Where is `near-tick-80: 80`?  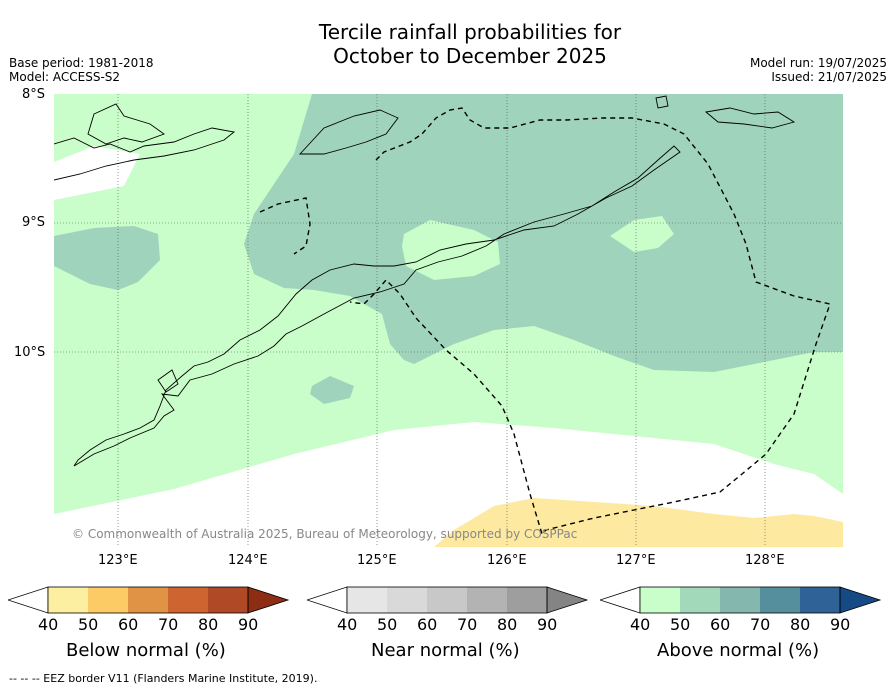
near-tick-80: 80 is located at coordinates (507, 624).